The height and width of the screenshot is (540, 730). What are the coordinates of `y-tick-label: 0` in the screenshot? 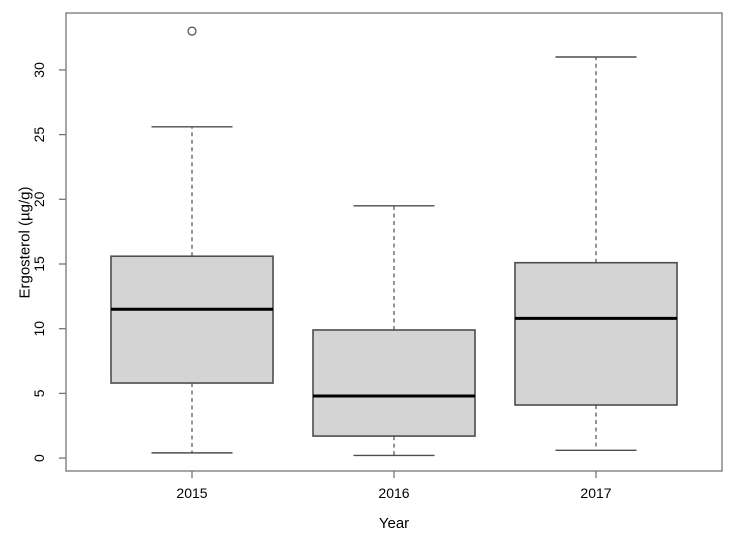 It's located at (39, 458).